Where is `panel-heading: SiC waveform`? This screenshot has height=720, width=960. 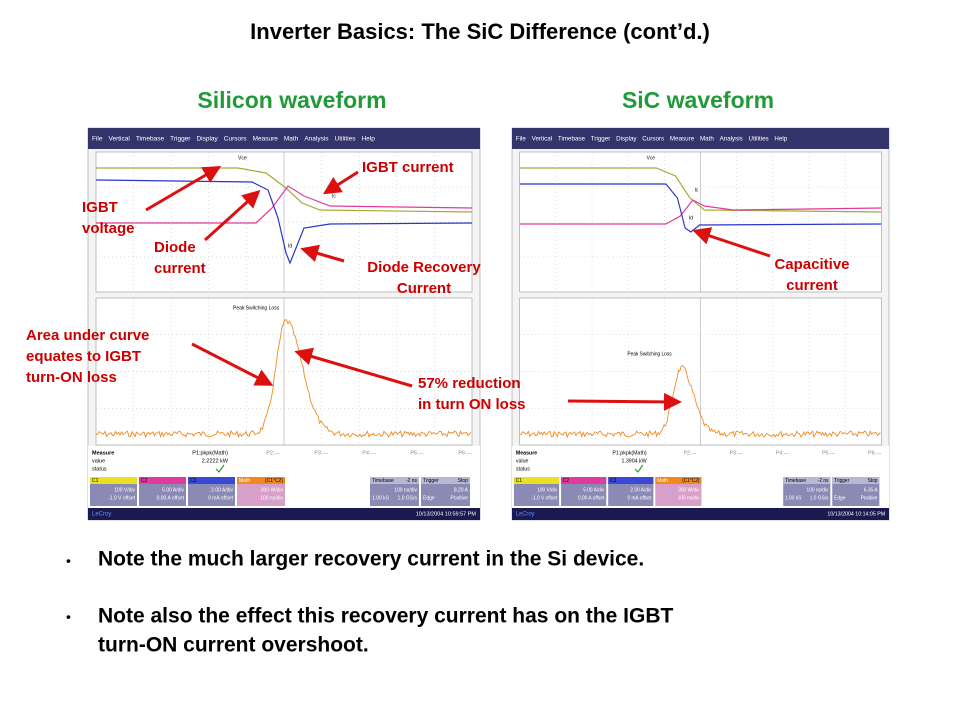 panel-heading: SiC waveform is located at coordinates (698, 100).